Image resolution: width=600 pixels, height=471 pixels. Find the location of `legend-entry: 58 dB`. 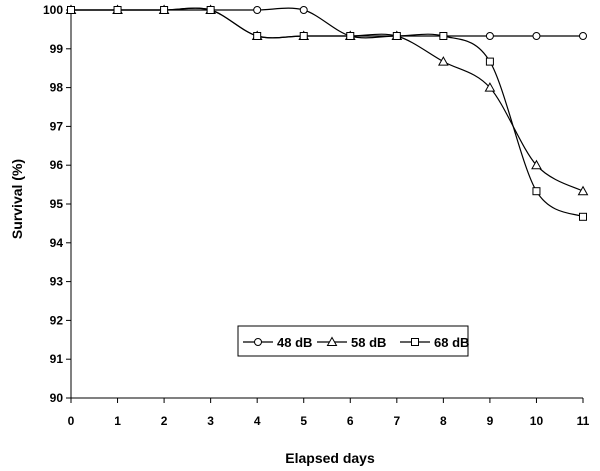

legend-entry: 58 dB is located at coordinates (351, 342).